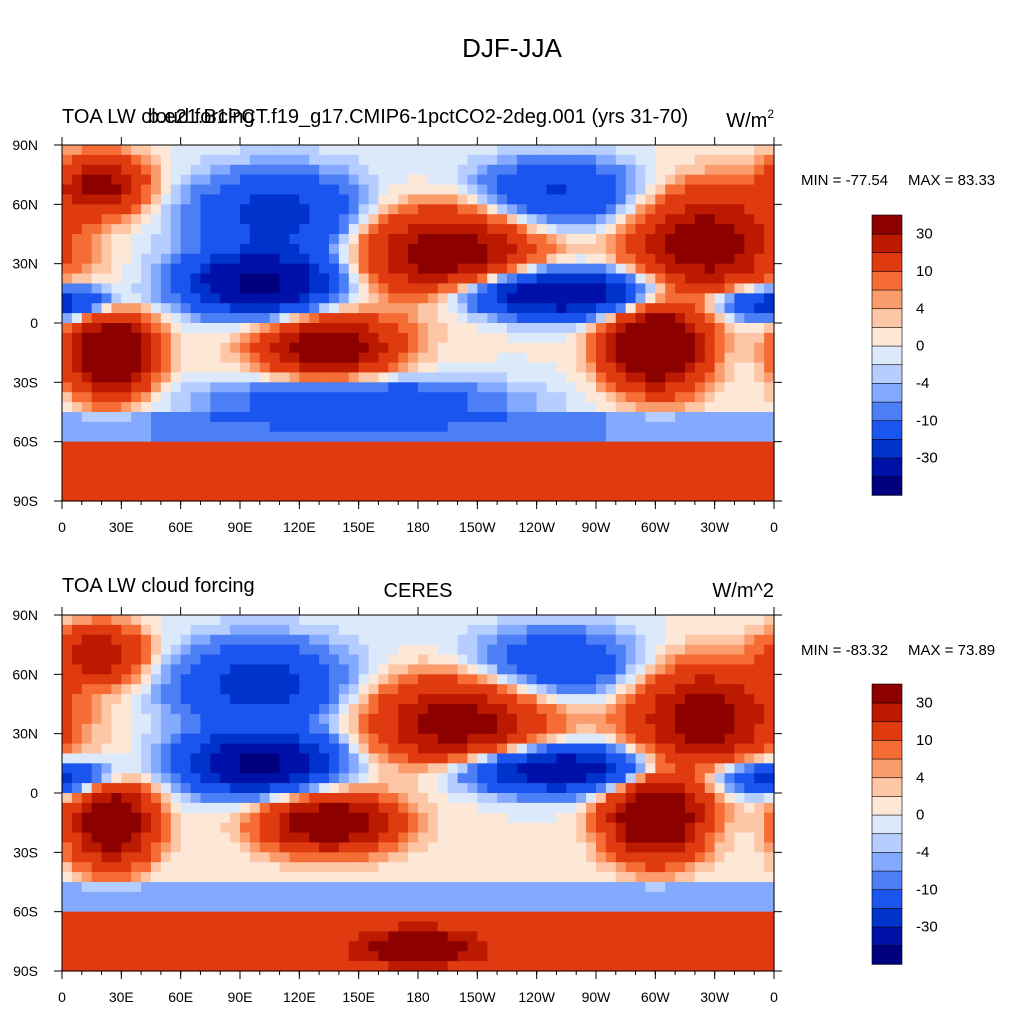 The image size is (1024, 1024). I want to click on x-tick-label: 120E, so click(299, 527).